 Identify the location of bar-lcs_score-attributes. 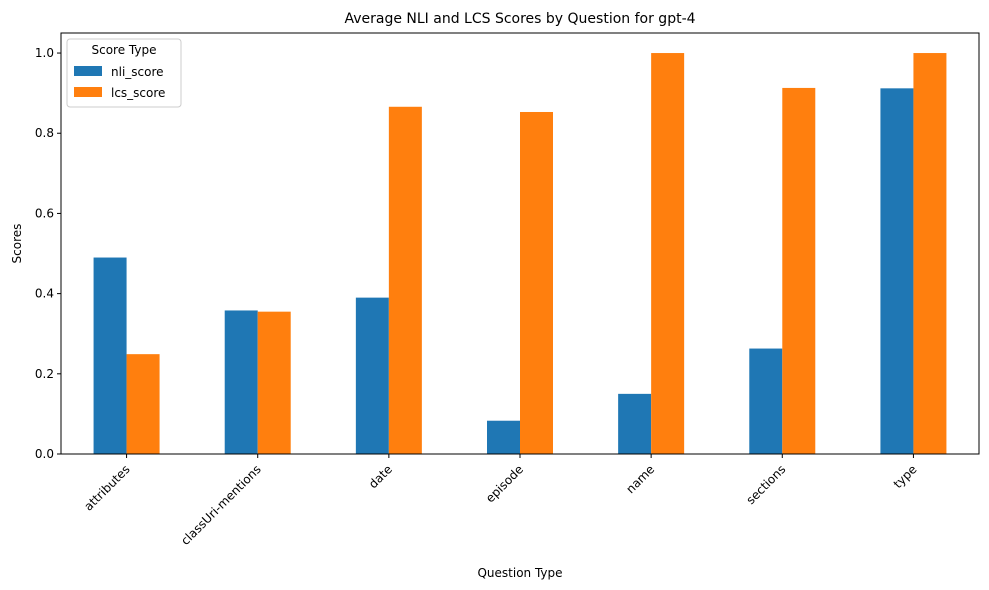
(143, 404).